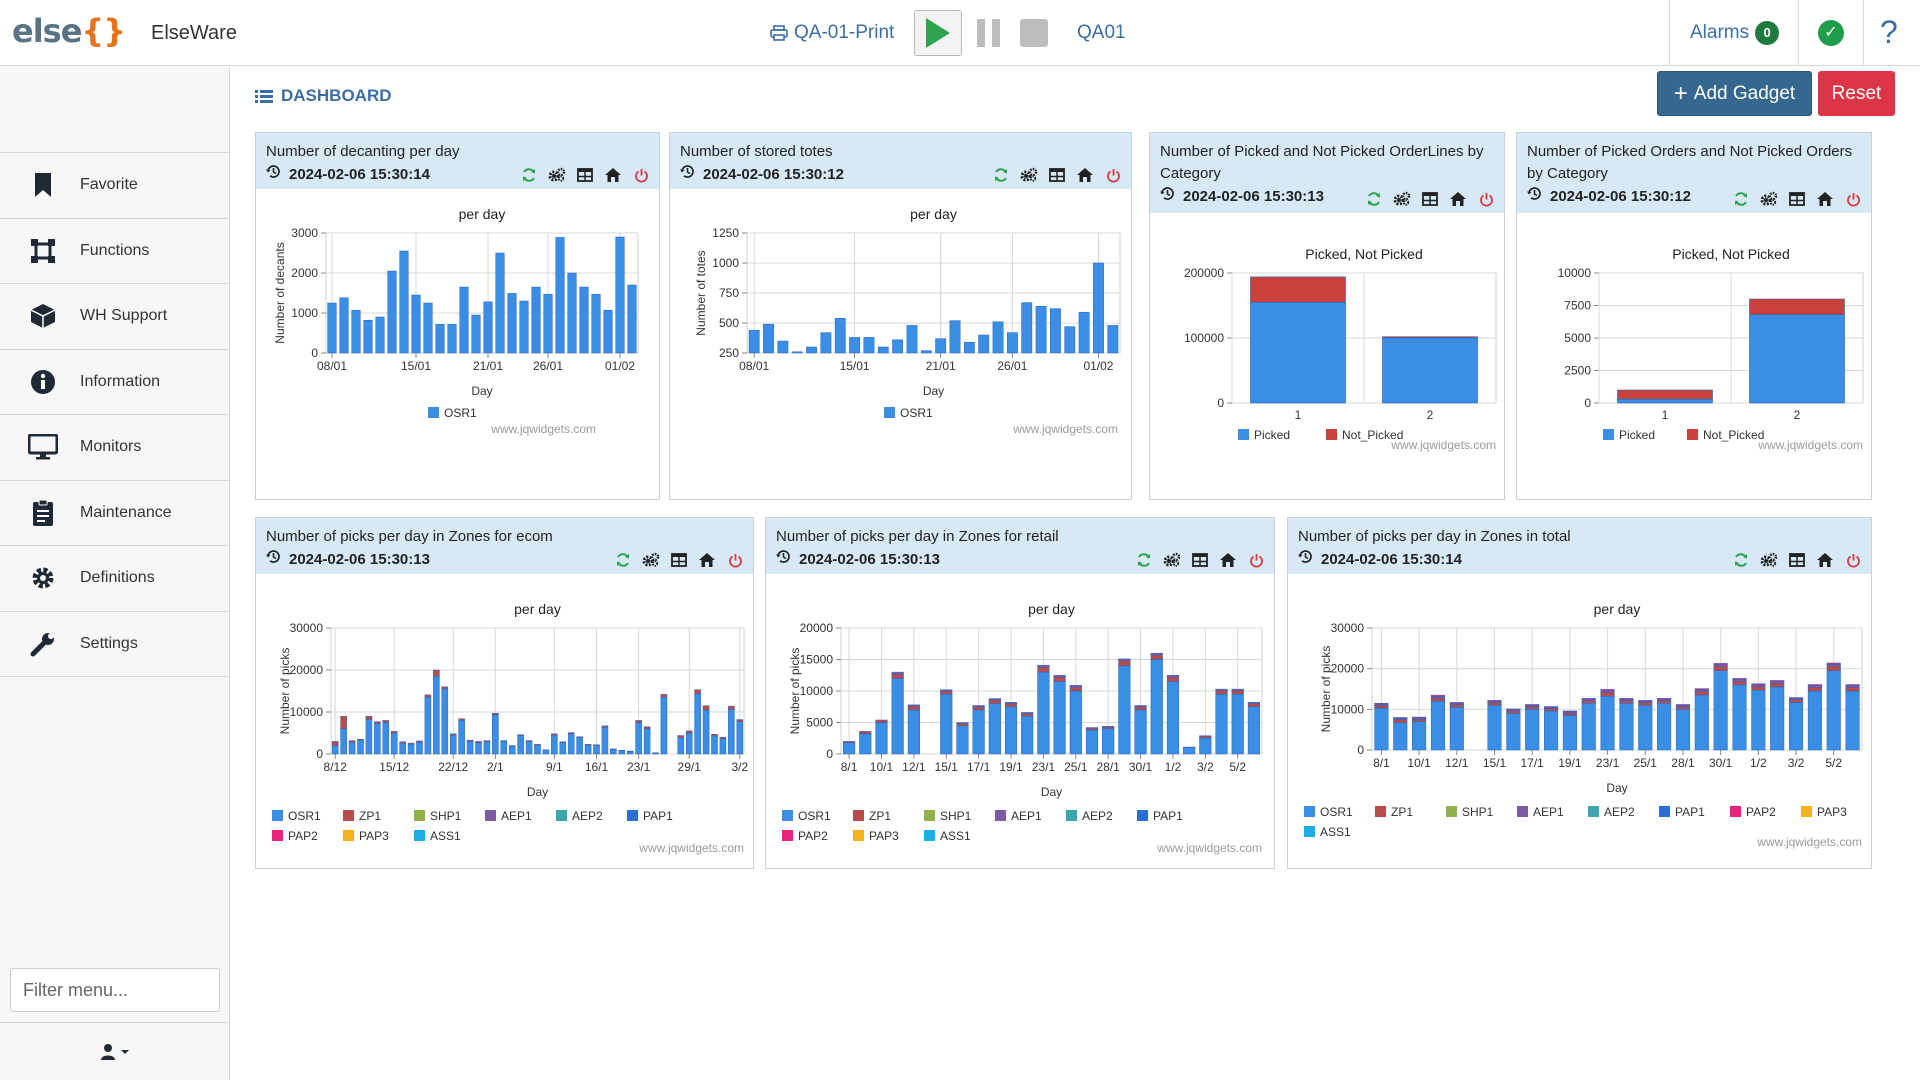  I want to click on reset-button: Reset, so click(1856, 93).